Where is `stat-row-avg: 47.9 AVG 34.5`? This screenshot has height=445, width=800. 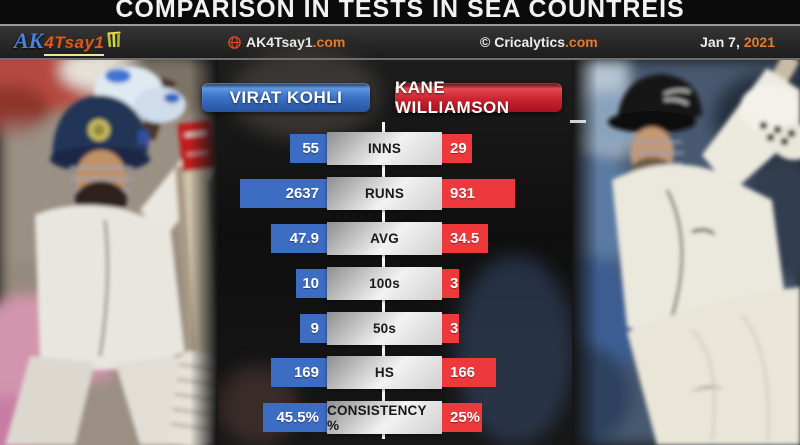
stat-row-avg: 47.9 AVG 34.5 is located at coordinates (400, 238).